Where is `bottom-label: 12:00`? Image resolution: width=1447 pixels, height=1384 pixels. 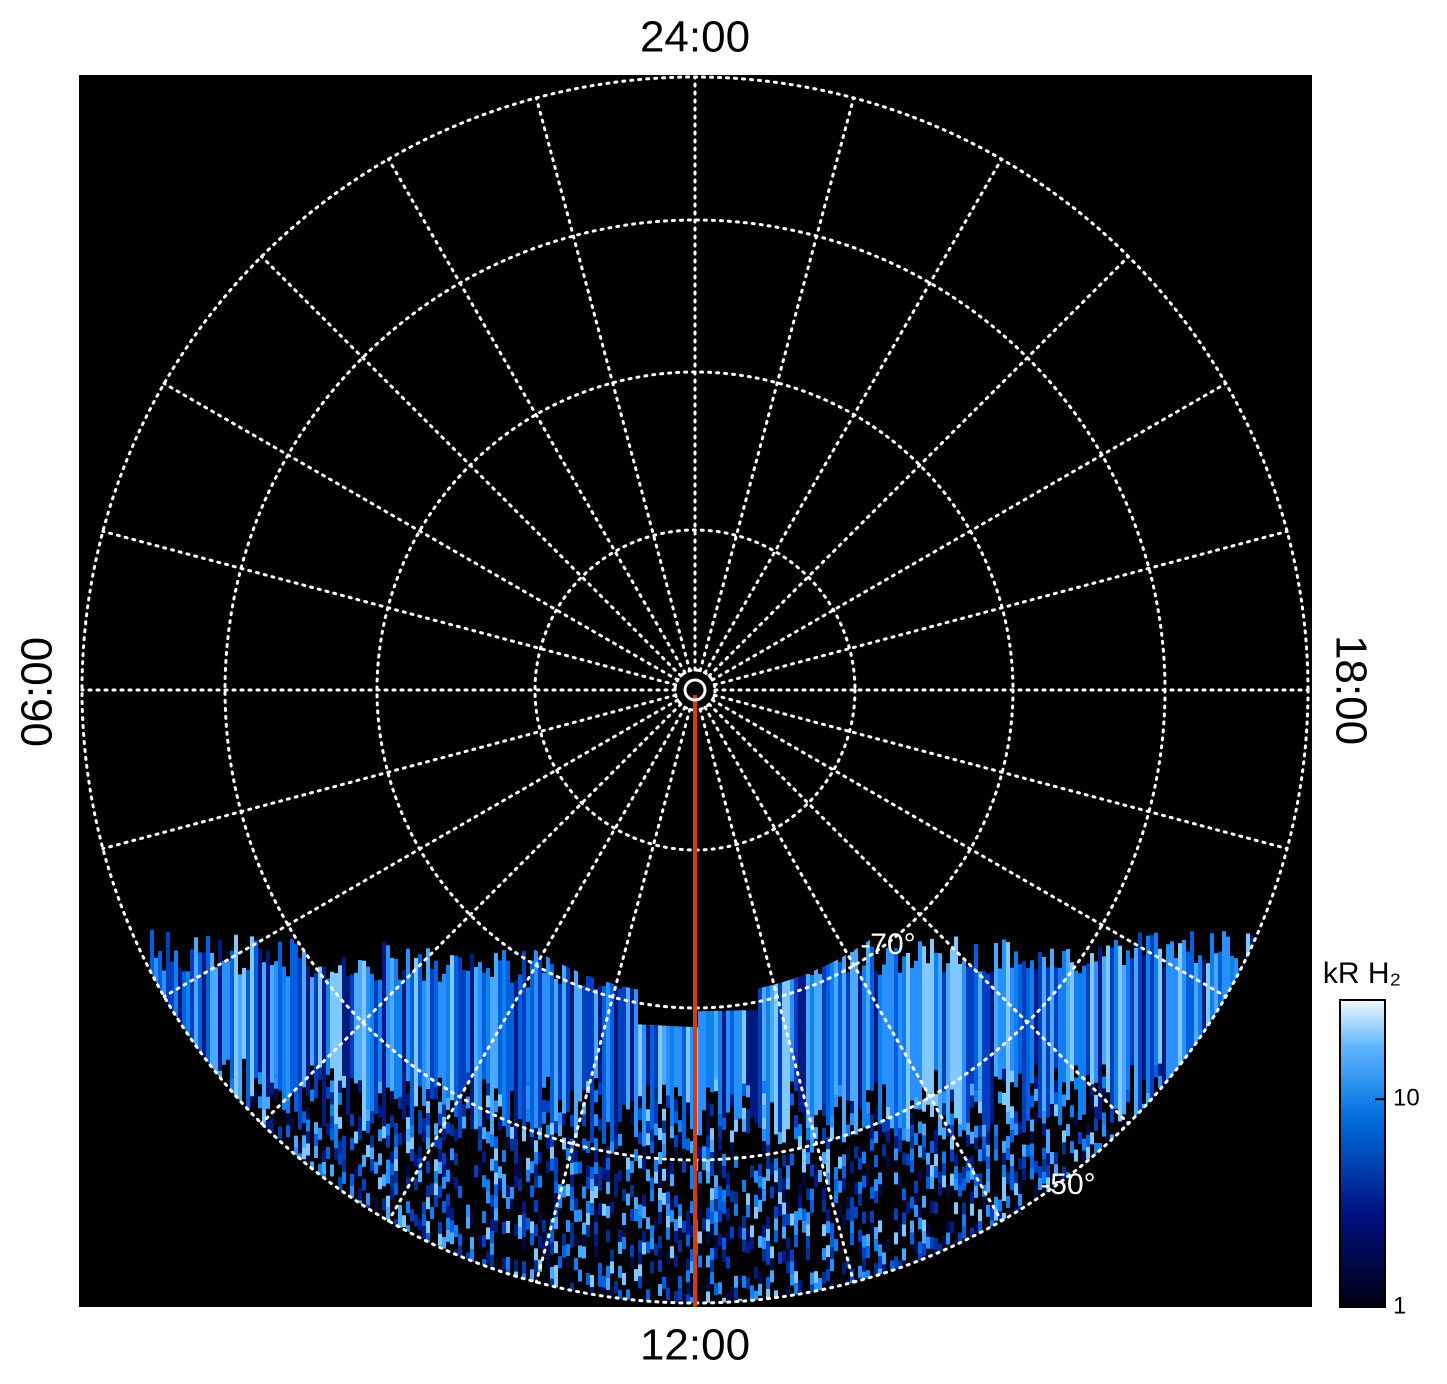
bottom-label: 12:00 is located at coordinates (695, 1345).